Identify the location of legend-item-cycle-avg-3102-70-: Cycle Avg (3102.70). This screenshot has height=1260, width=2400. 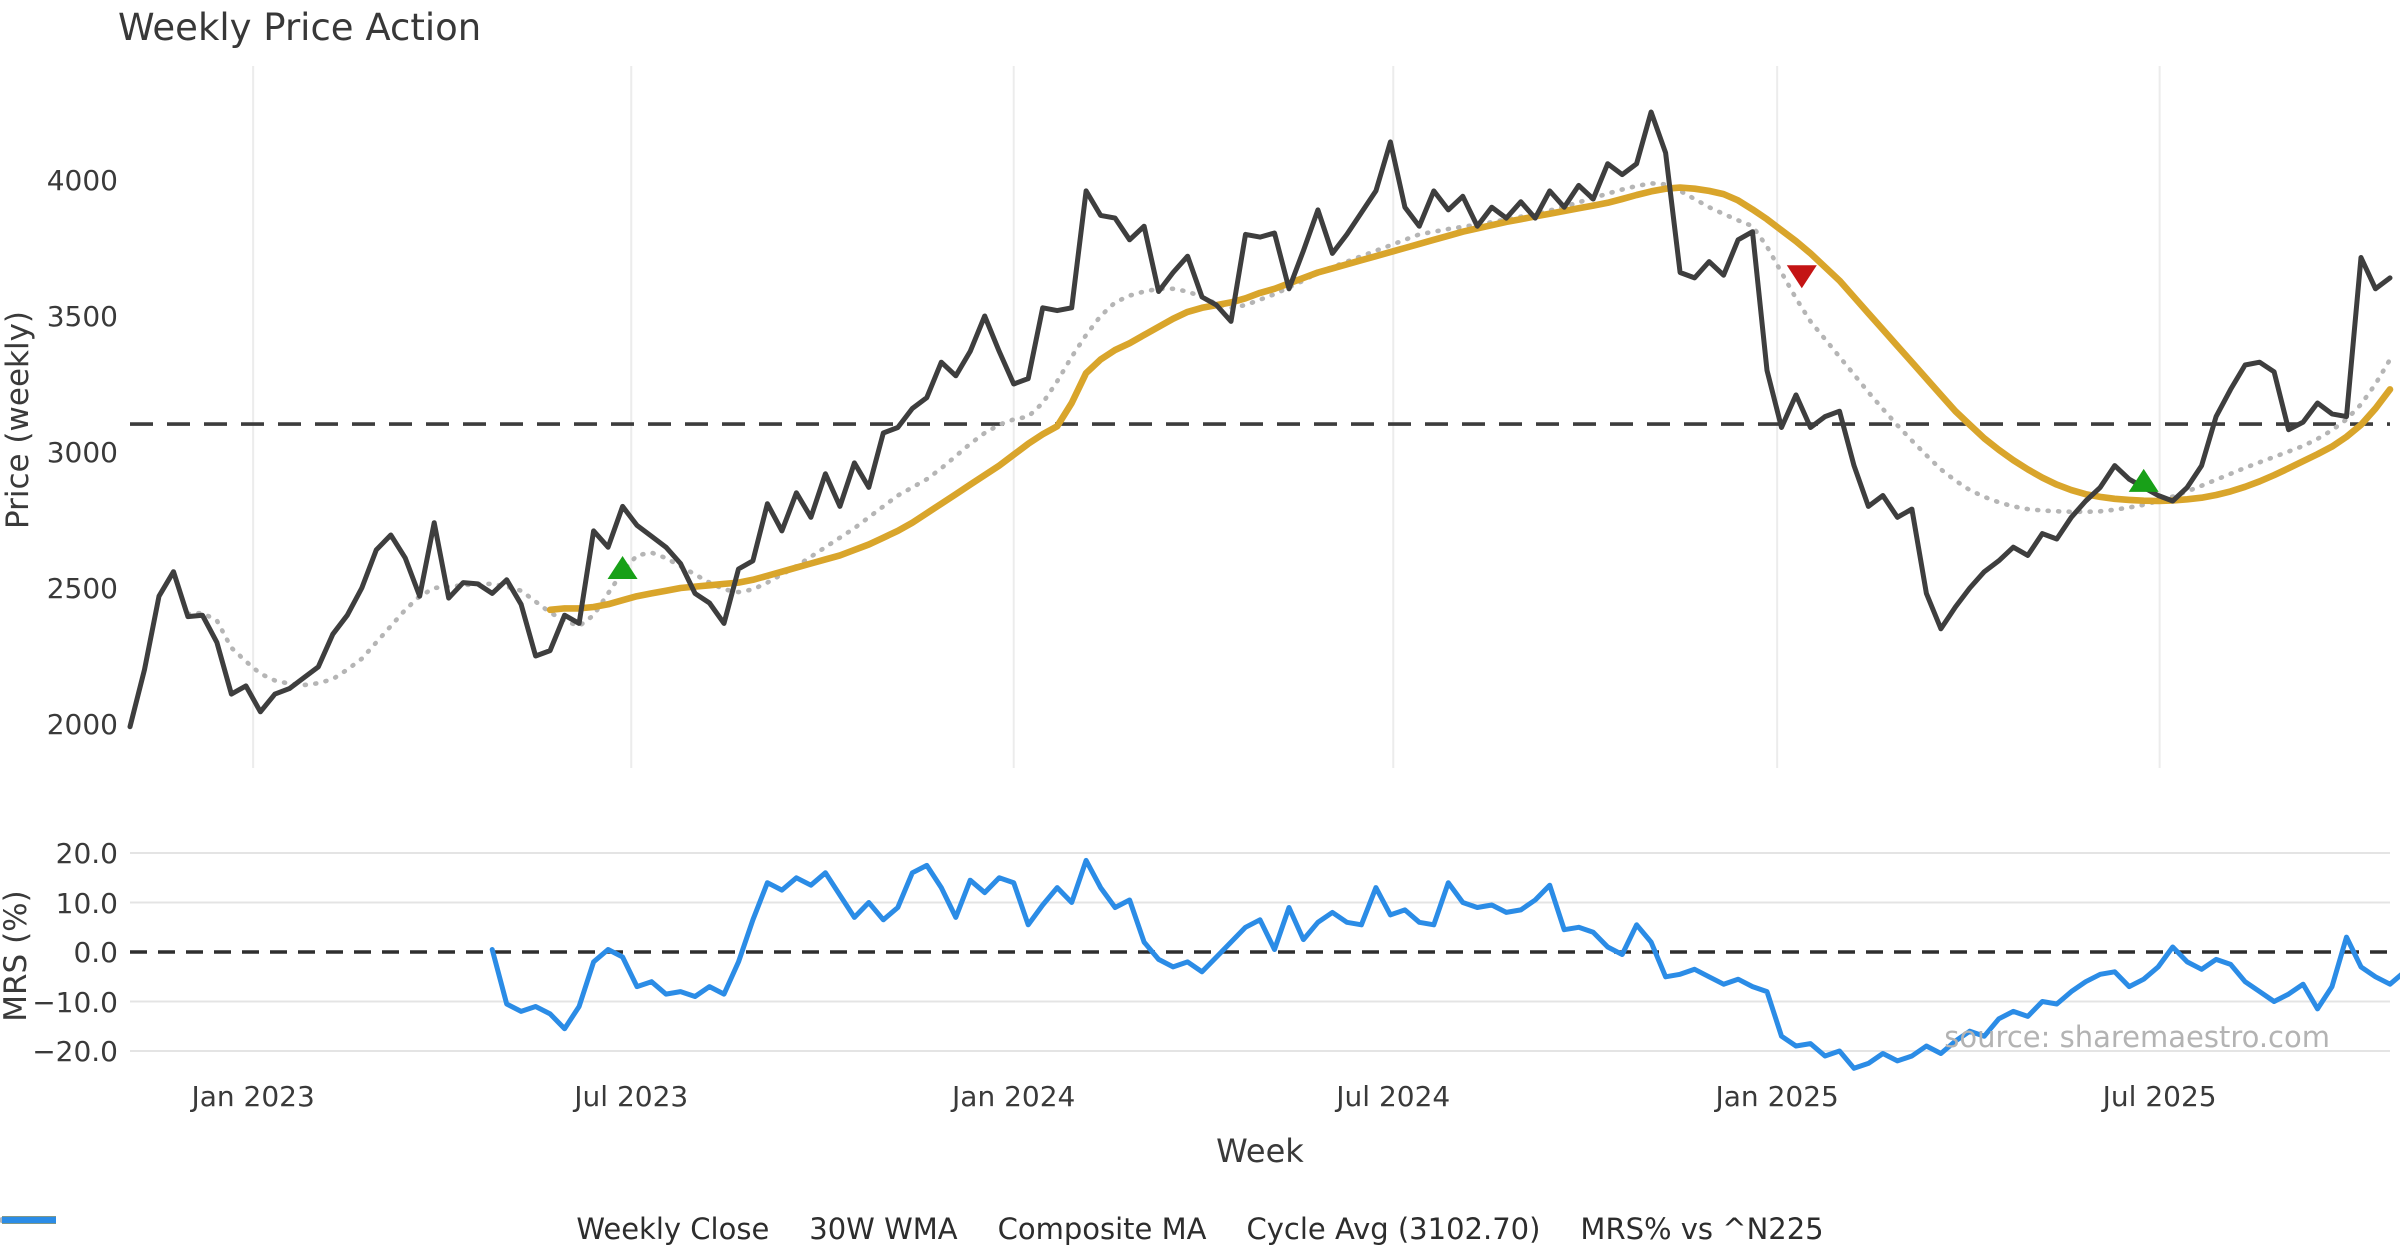
(771, 1229).